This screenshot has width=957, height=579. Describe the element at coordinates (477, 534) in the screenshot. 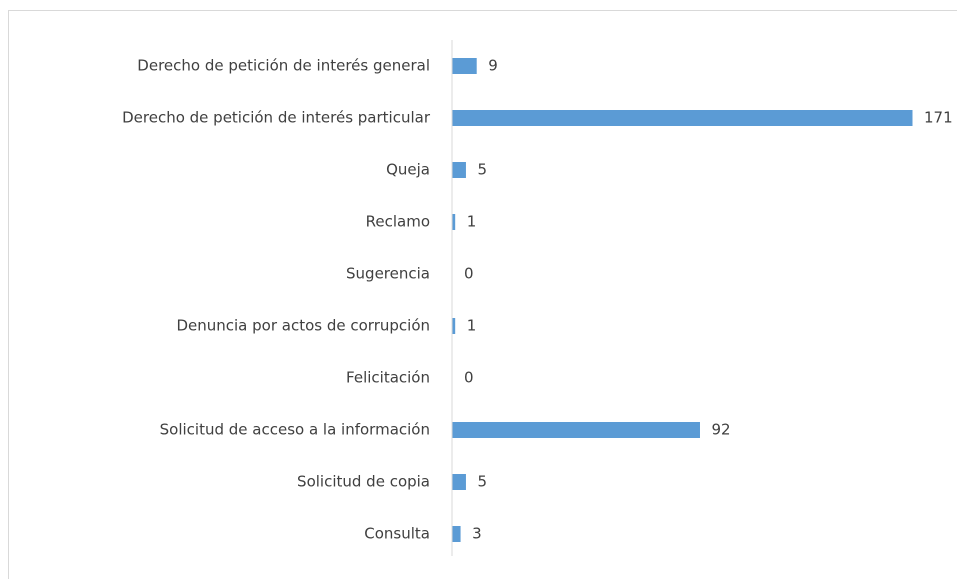

I see `value-label: 3` at that location.